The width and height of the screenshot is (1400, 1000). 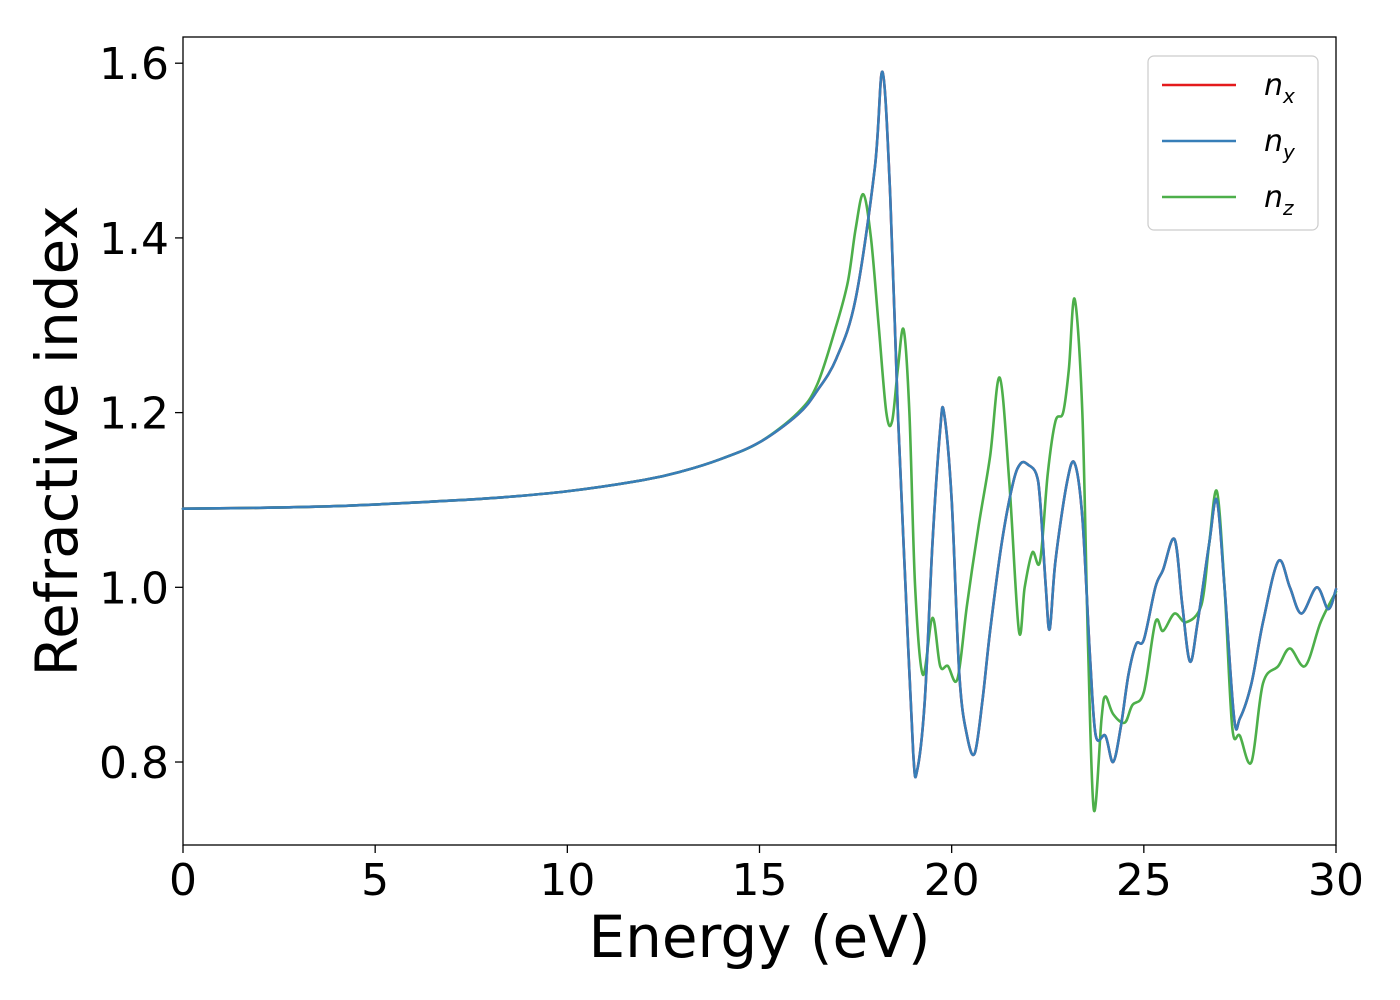 What do you see at coordinates (1144, 880) in the screenshot?
I see `x-tick-label: 25` at bounding box center [1144, 880].